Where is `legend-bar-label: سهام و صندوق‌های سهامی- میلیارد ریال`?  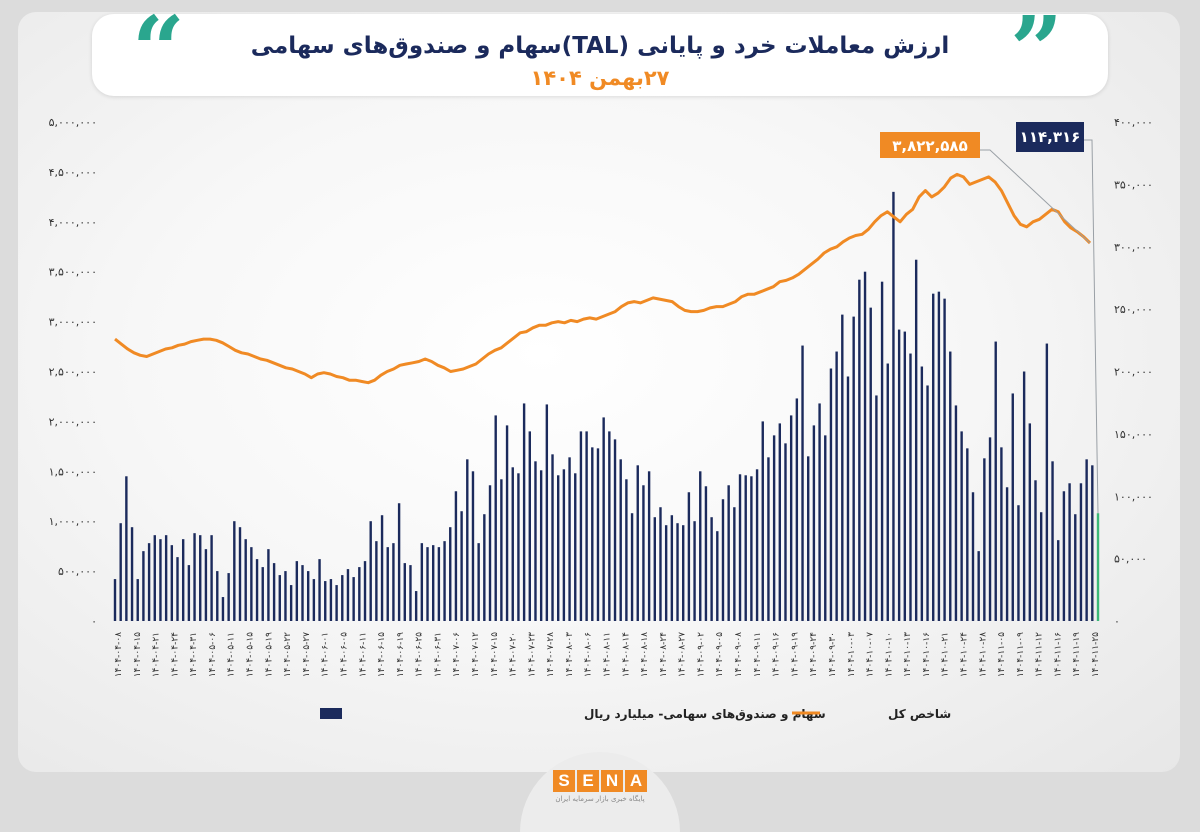 legend-bar-label: سهام و صندوق‌های سهامی- میلیارد ریال is located at coordinates (705, 714).